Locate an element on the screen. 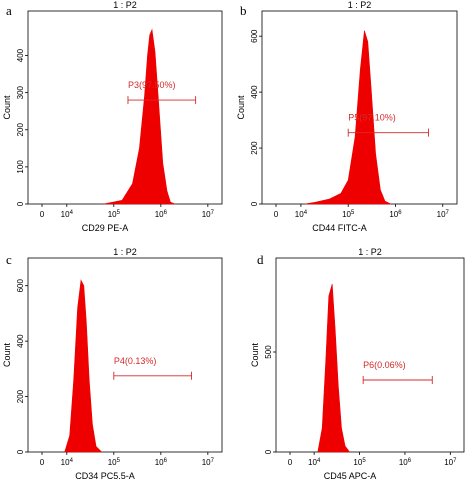 The image size is (474, 482). panel-letter: a is located at coordinates (9, 10).